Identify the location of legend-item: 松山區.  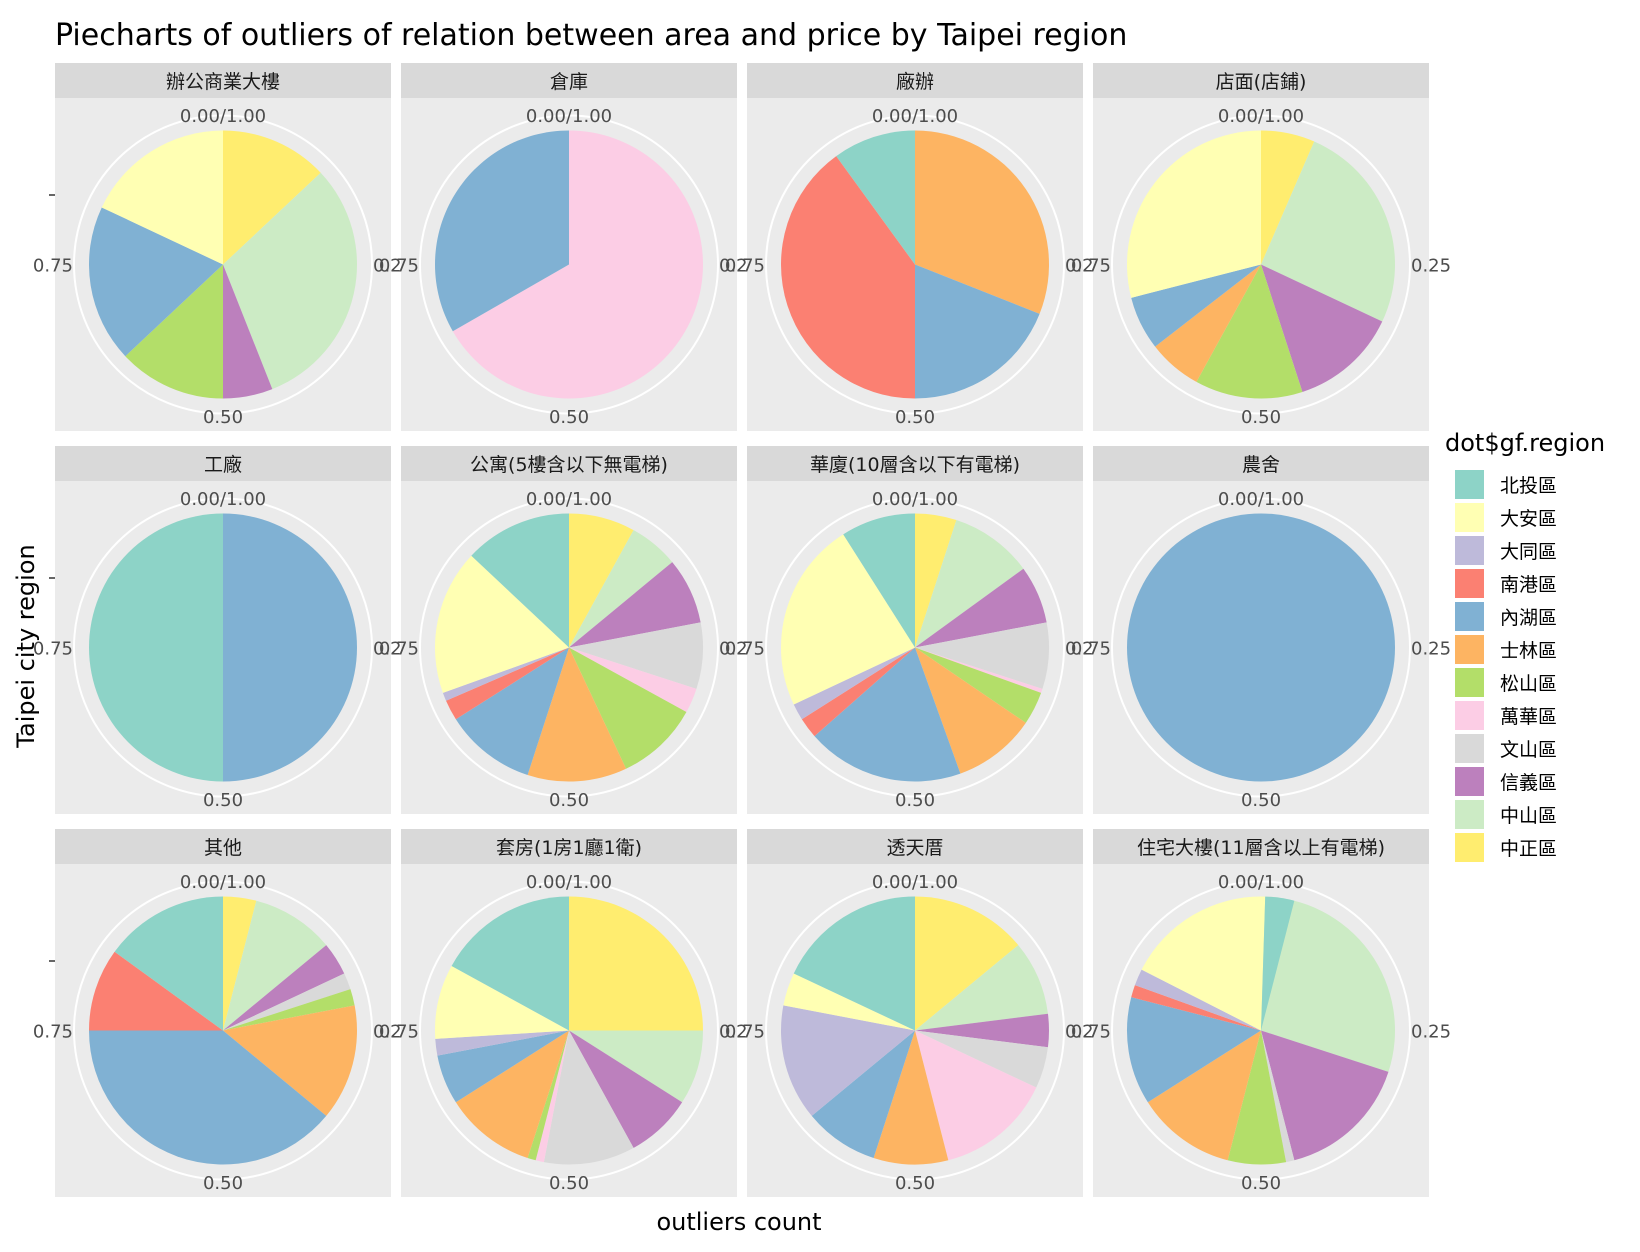
(1506, 682).